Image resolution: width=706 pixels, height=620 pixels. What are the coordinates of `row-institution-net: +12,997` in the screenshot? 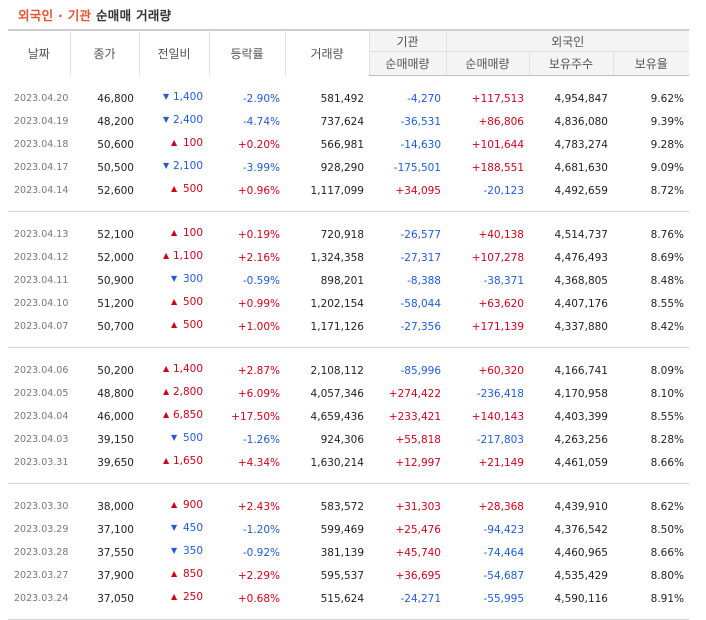 It's located at (418, 462).